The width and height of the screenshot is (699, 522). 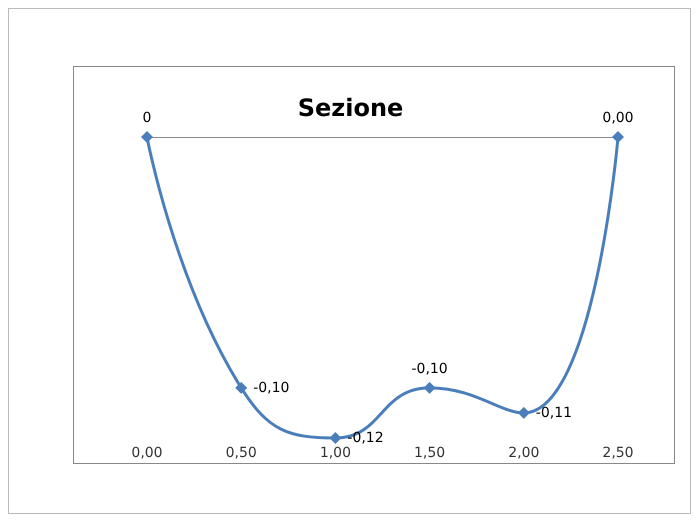 What do you see at coordinates (365, 438) in the screenshot?
I see `data-label: -0,12` at bounding box center [365, 438].